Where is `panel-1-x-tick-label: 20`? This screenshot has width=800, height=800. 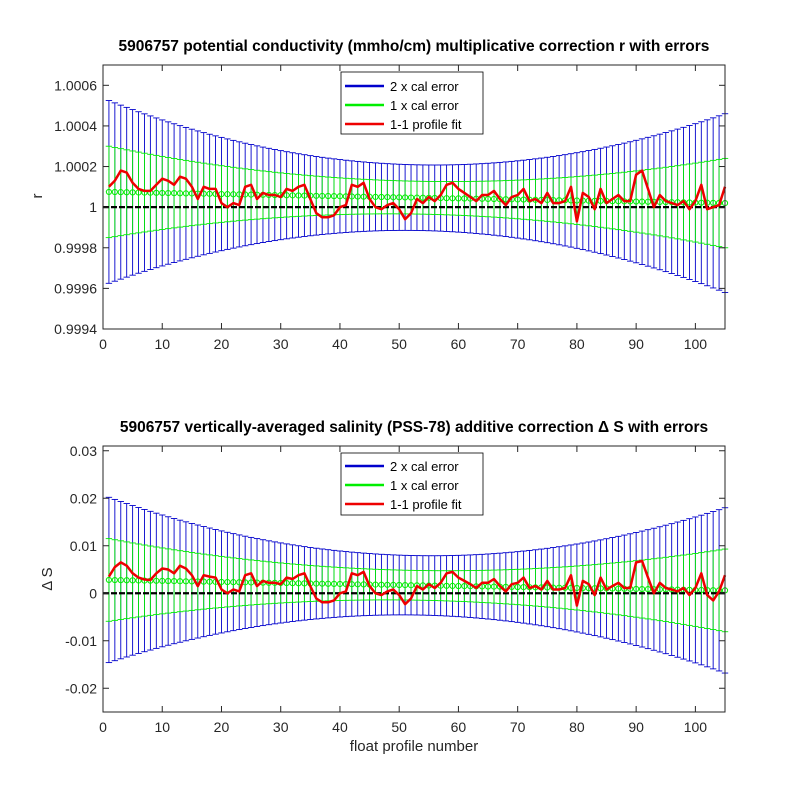
panel-1-x-tick-label: 20 is located at coordinates (222, 344).